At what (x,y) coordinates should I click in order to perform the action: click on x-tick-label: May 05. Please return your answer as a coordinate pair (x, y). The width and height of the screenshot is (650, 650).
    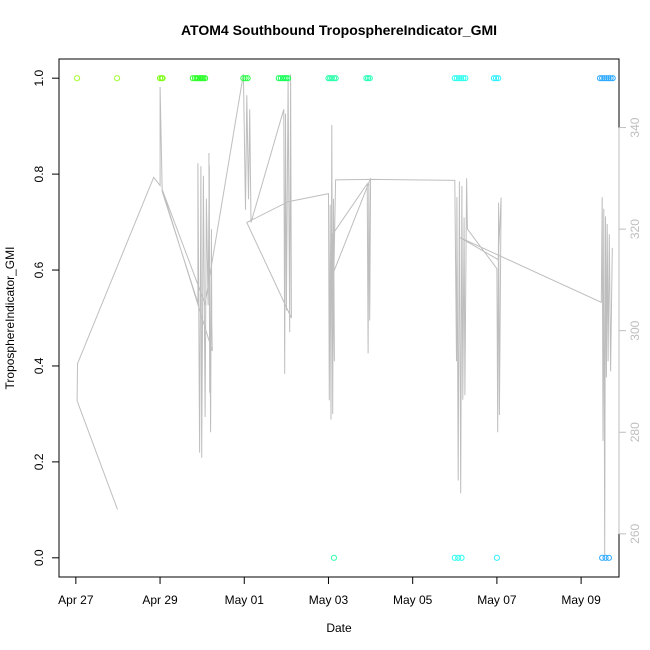
    Looking at the image, I should click on (413, 600).